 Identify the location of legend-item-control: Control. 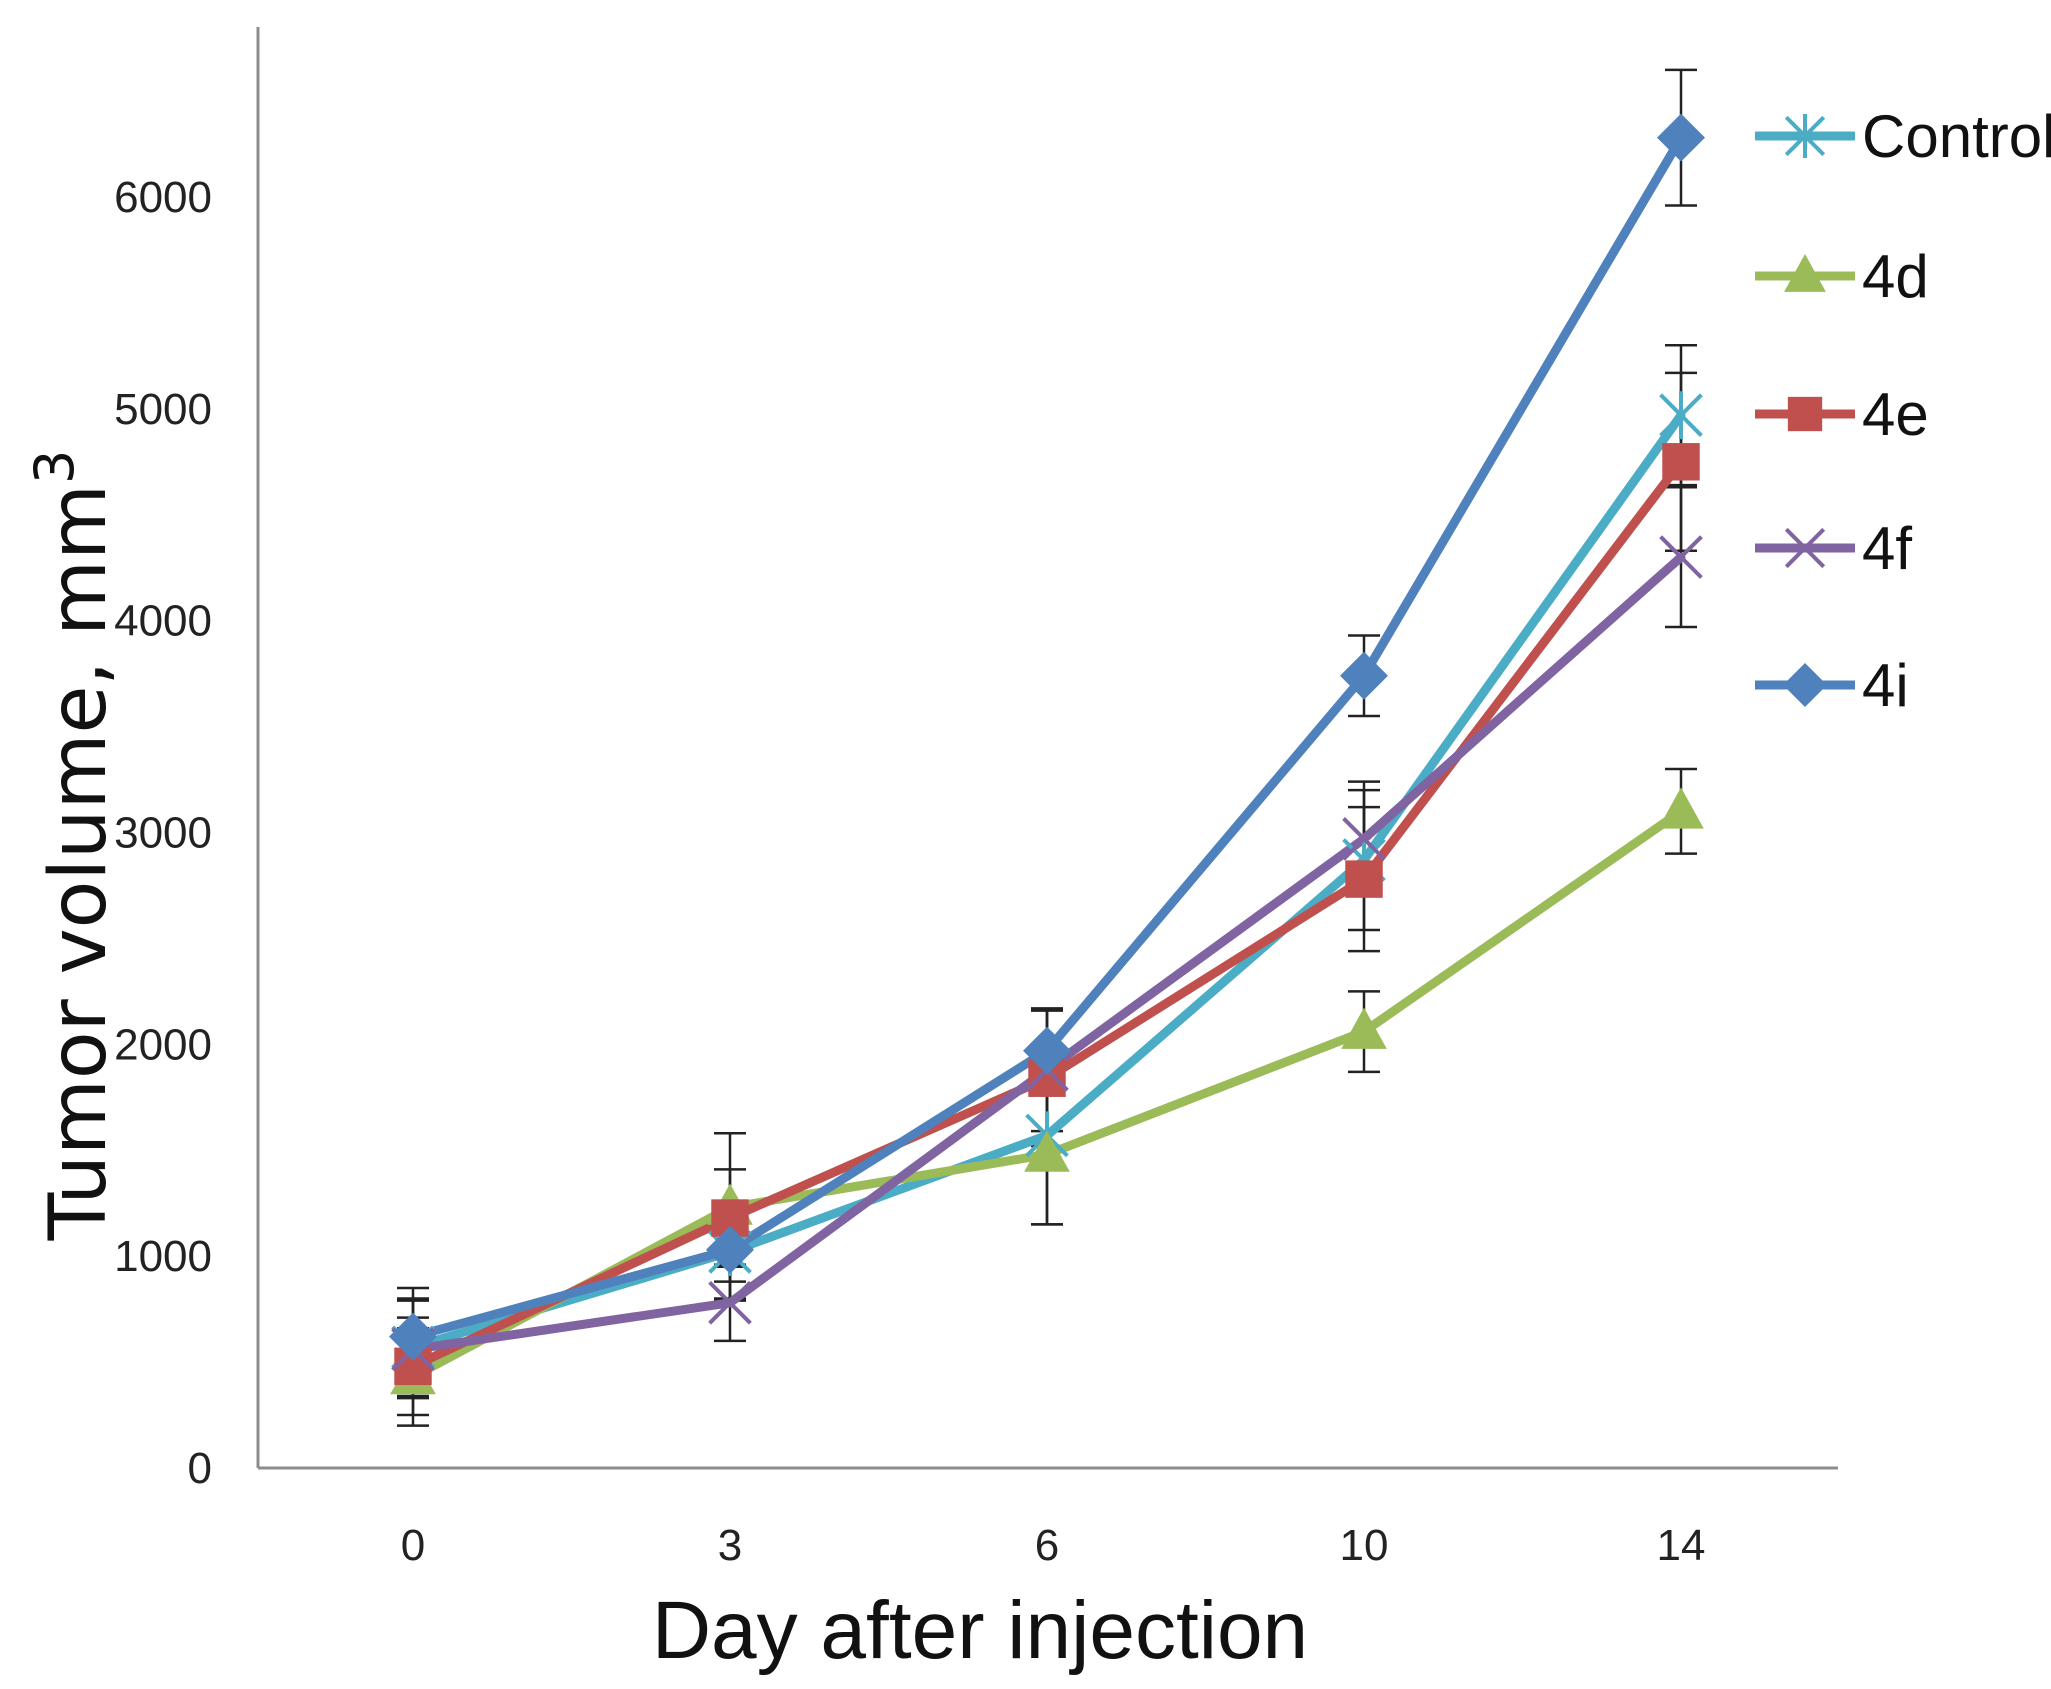
(1903, 136).